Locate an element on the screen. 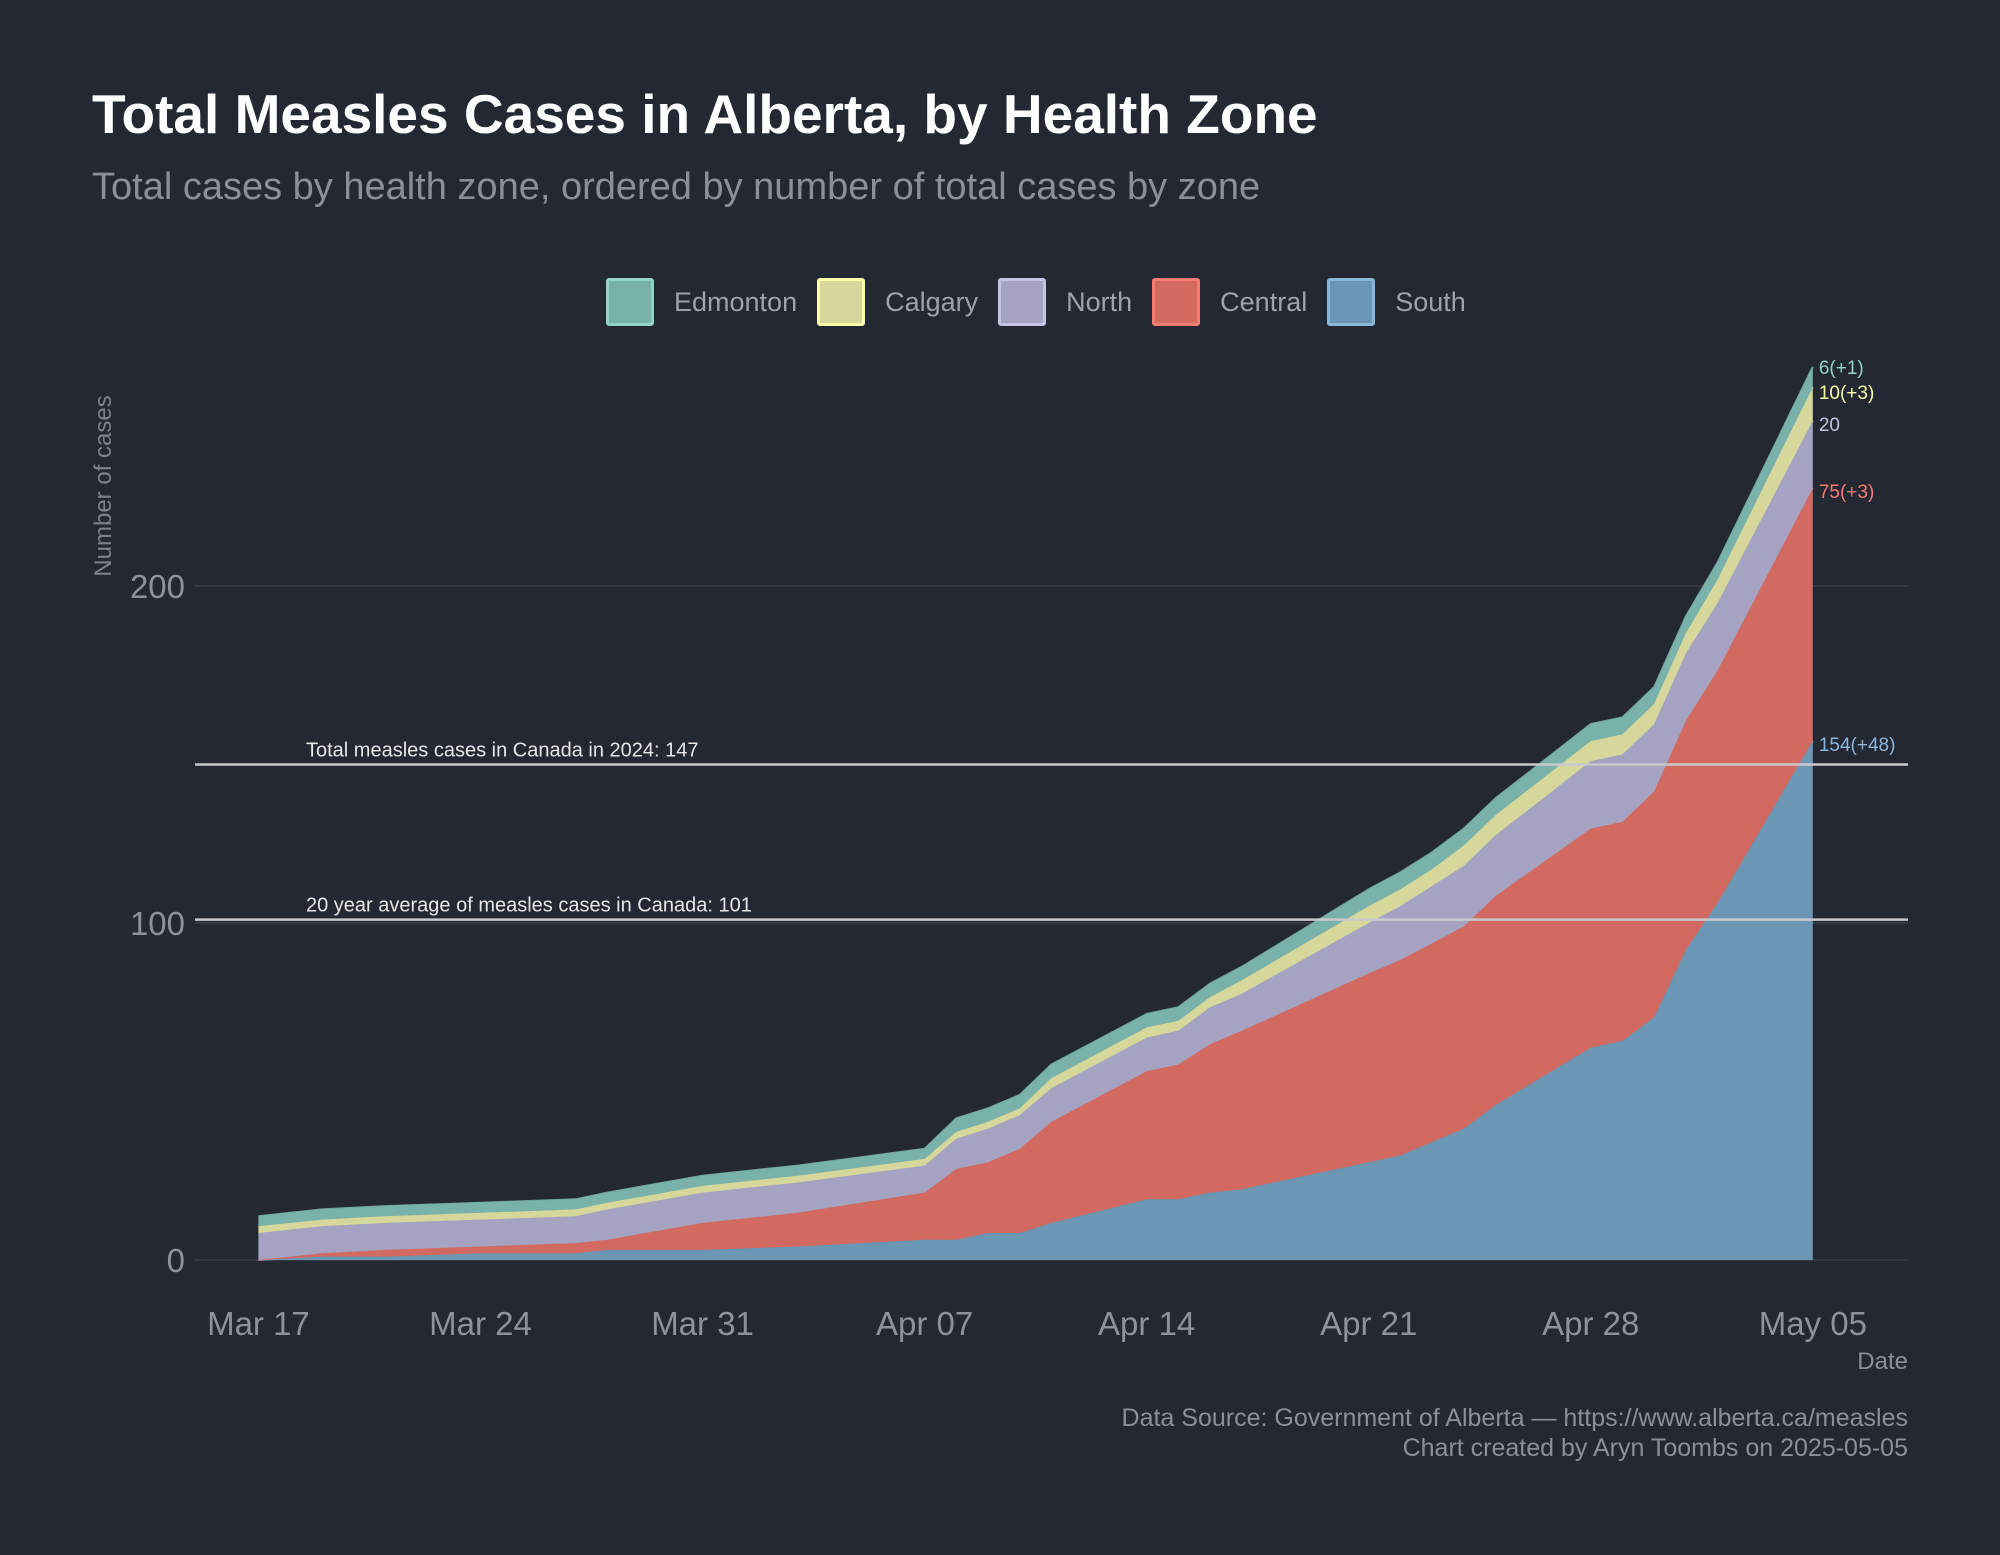 Image resolution: width=2000 pixels, height=1555 pixels. legend-item-edmonton: Edmonton is located at coordinates (701, 302).